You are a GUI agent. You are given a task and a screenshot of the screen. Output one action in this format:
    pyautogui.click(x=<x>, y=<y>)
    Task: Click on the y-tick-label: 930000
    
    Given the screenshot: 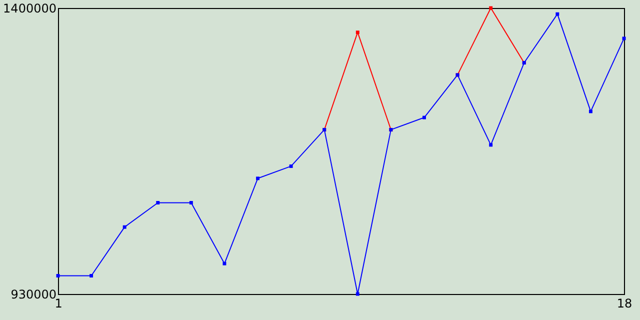 What is the action you would take?
    pyautogui.click(x=33, y=295)
    